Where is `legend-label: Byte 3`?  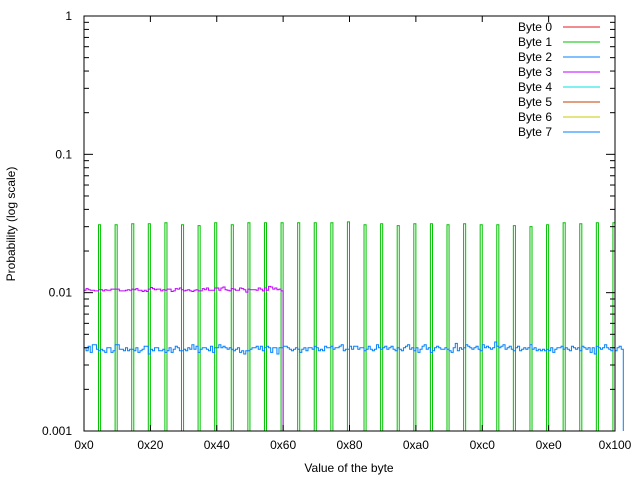
legend-label: Byte 3 is located at coordinates (535, 72).